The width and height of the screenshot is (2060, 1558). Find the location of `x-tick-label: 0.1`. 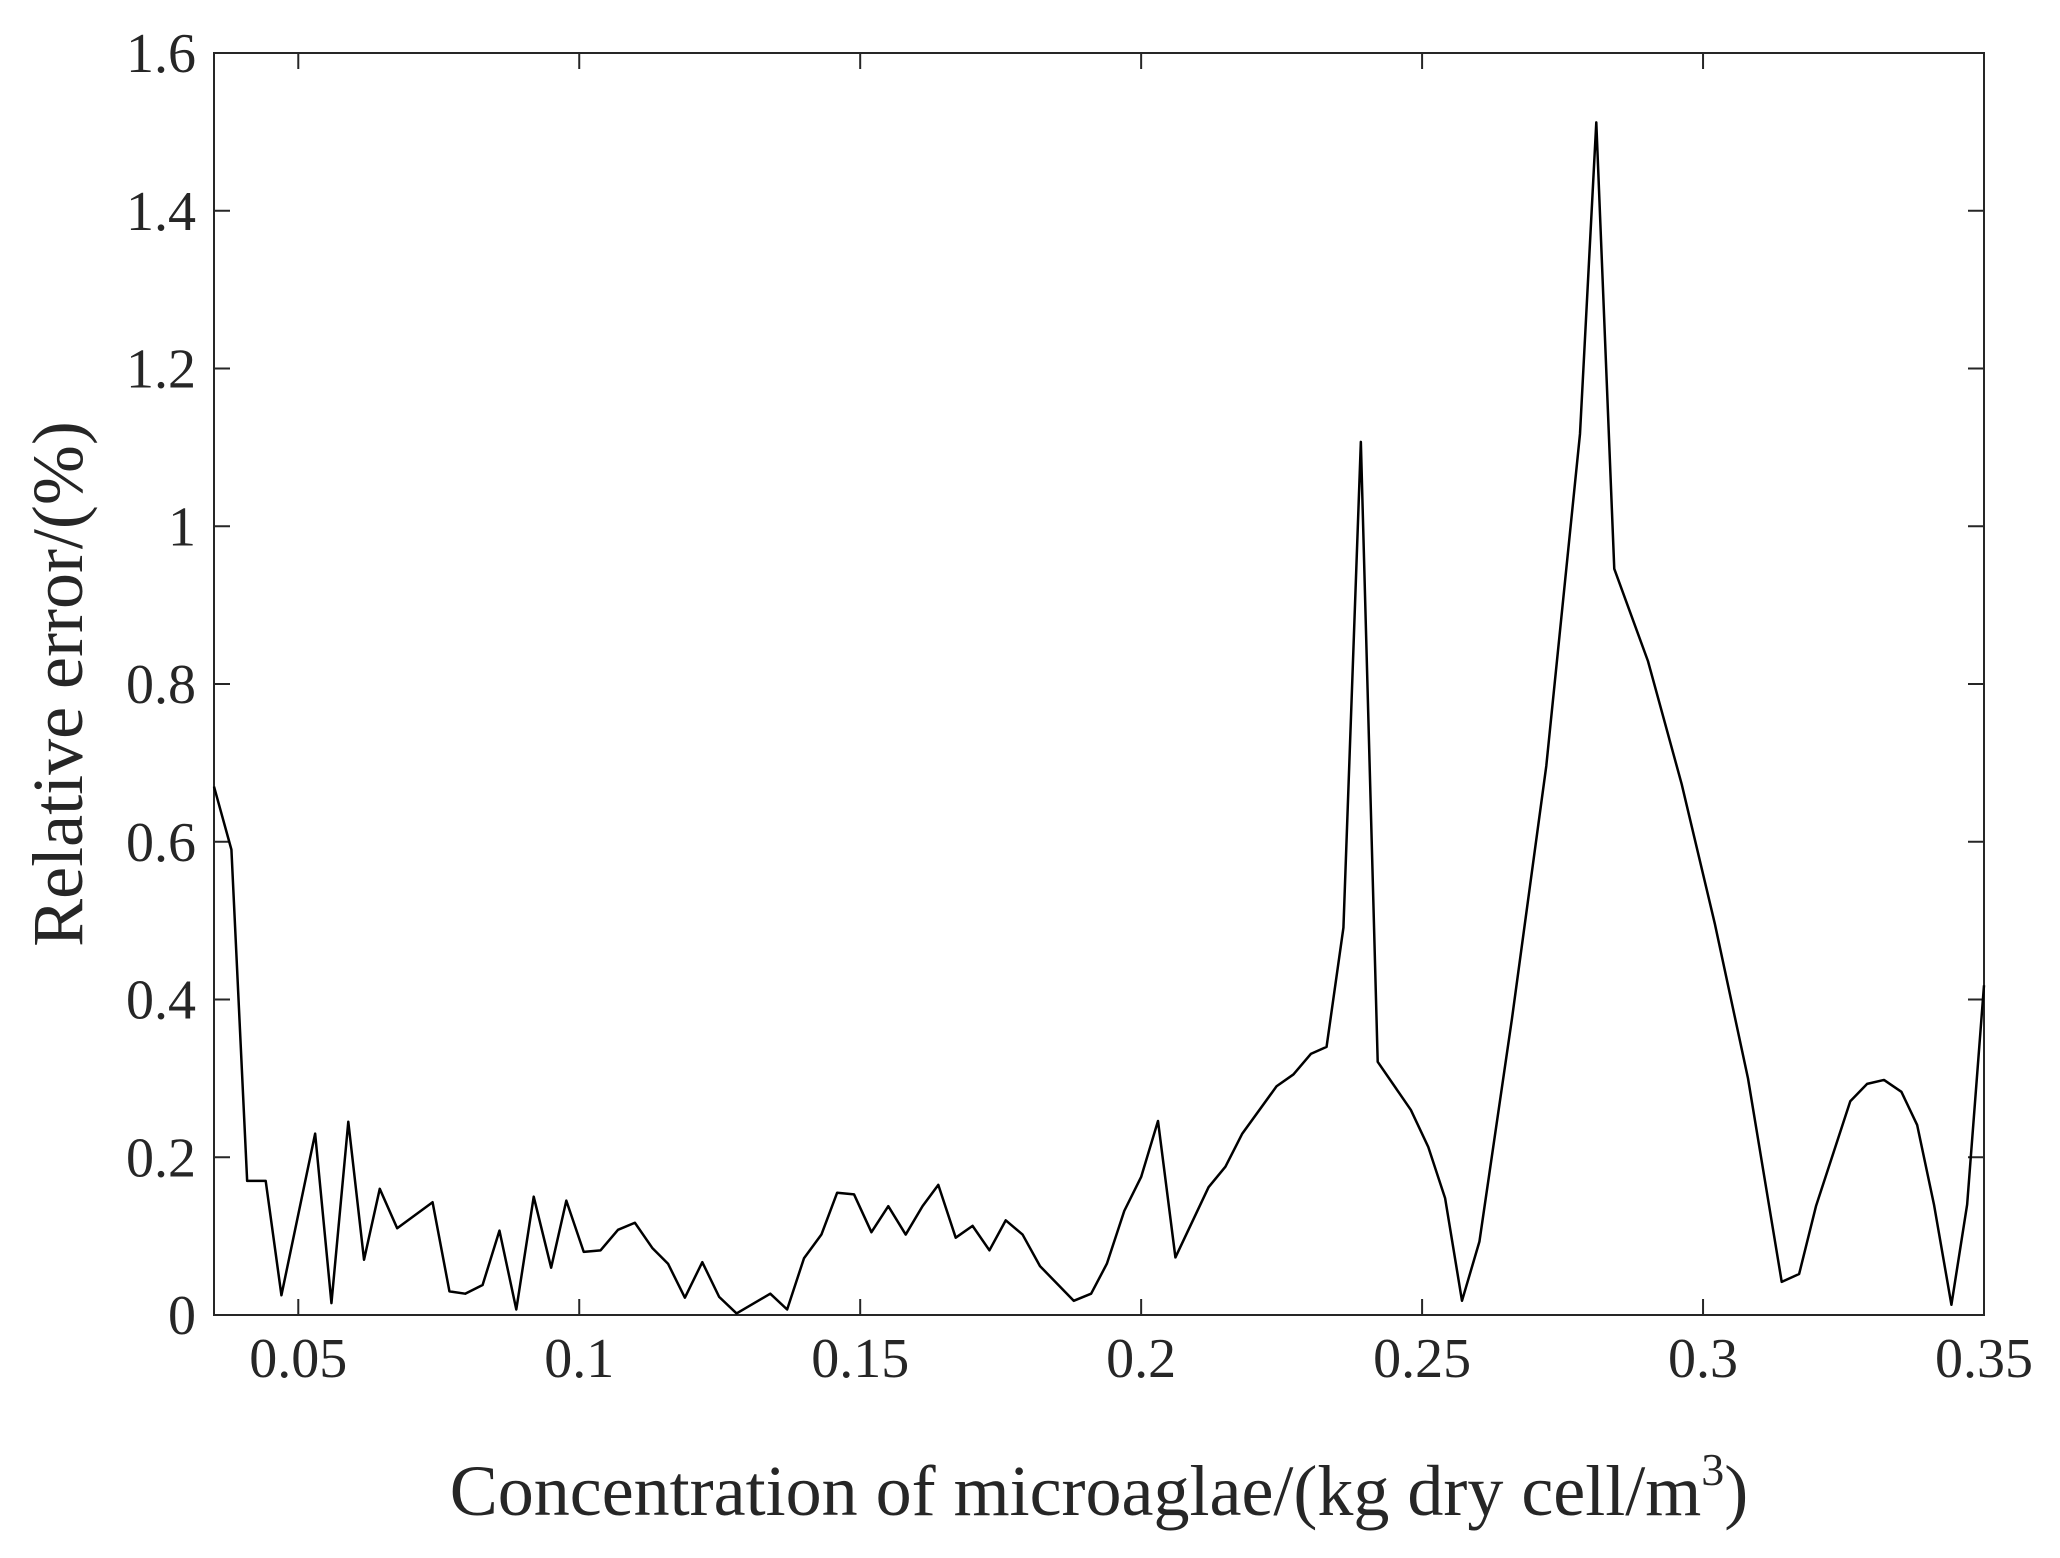

x-tick-label: 0.1 is located at coordinates (579, 1359).